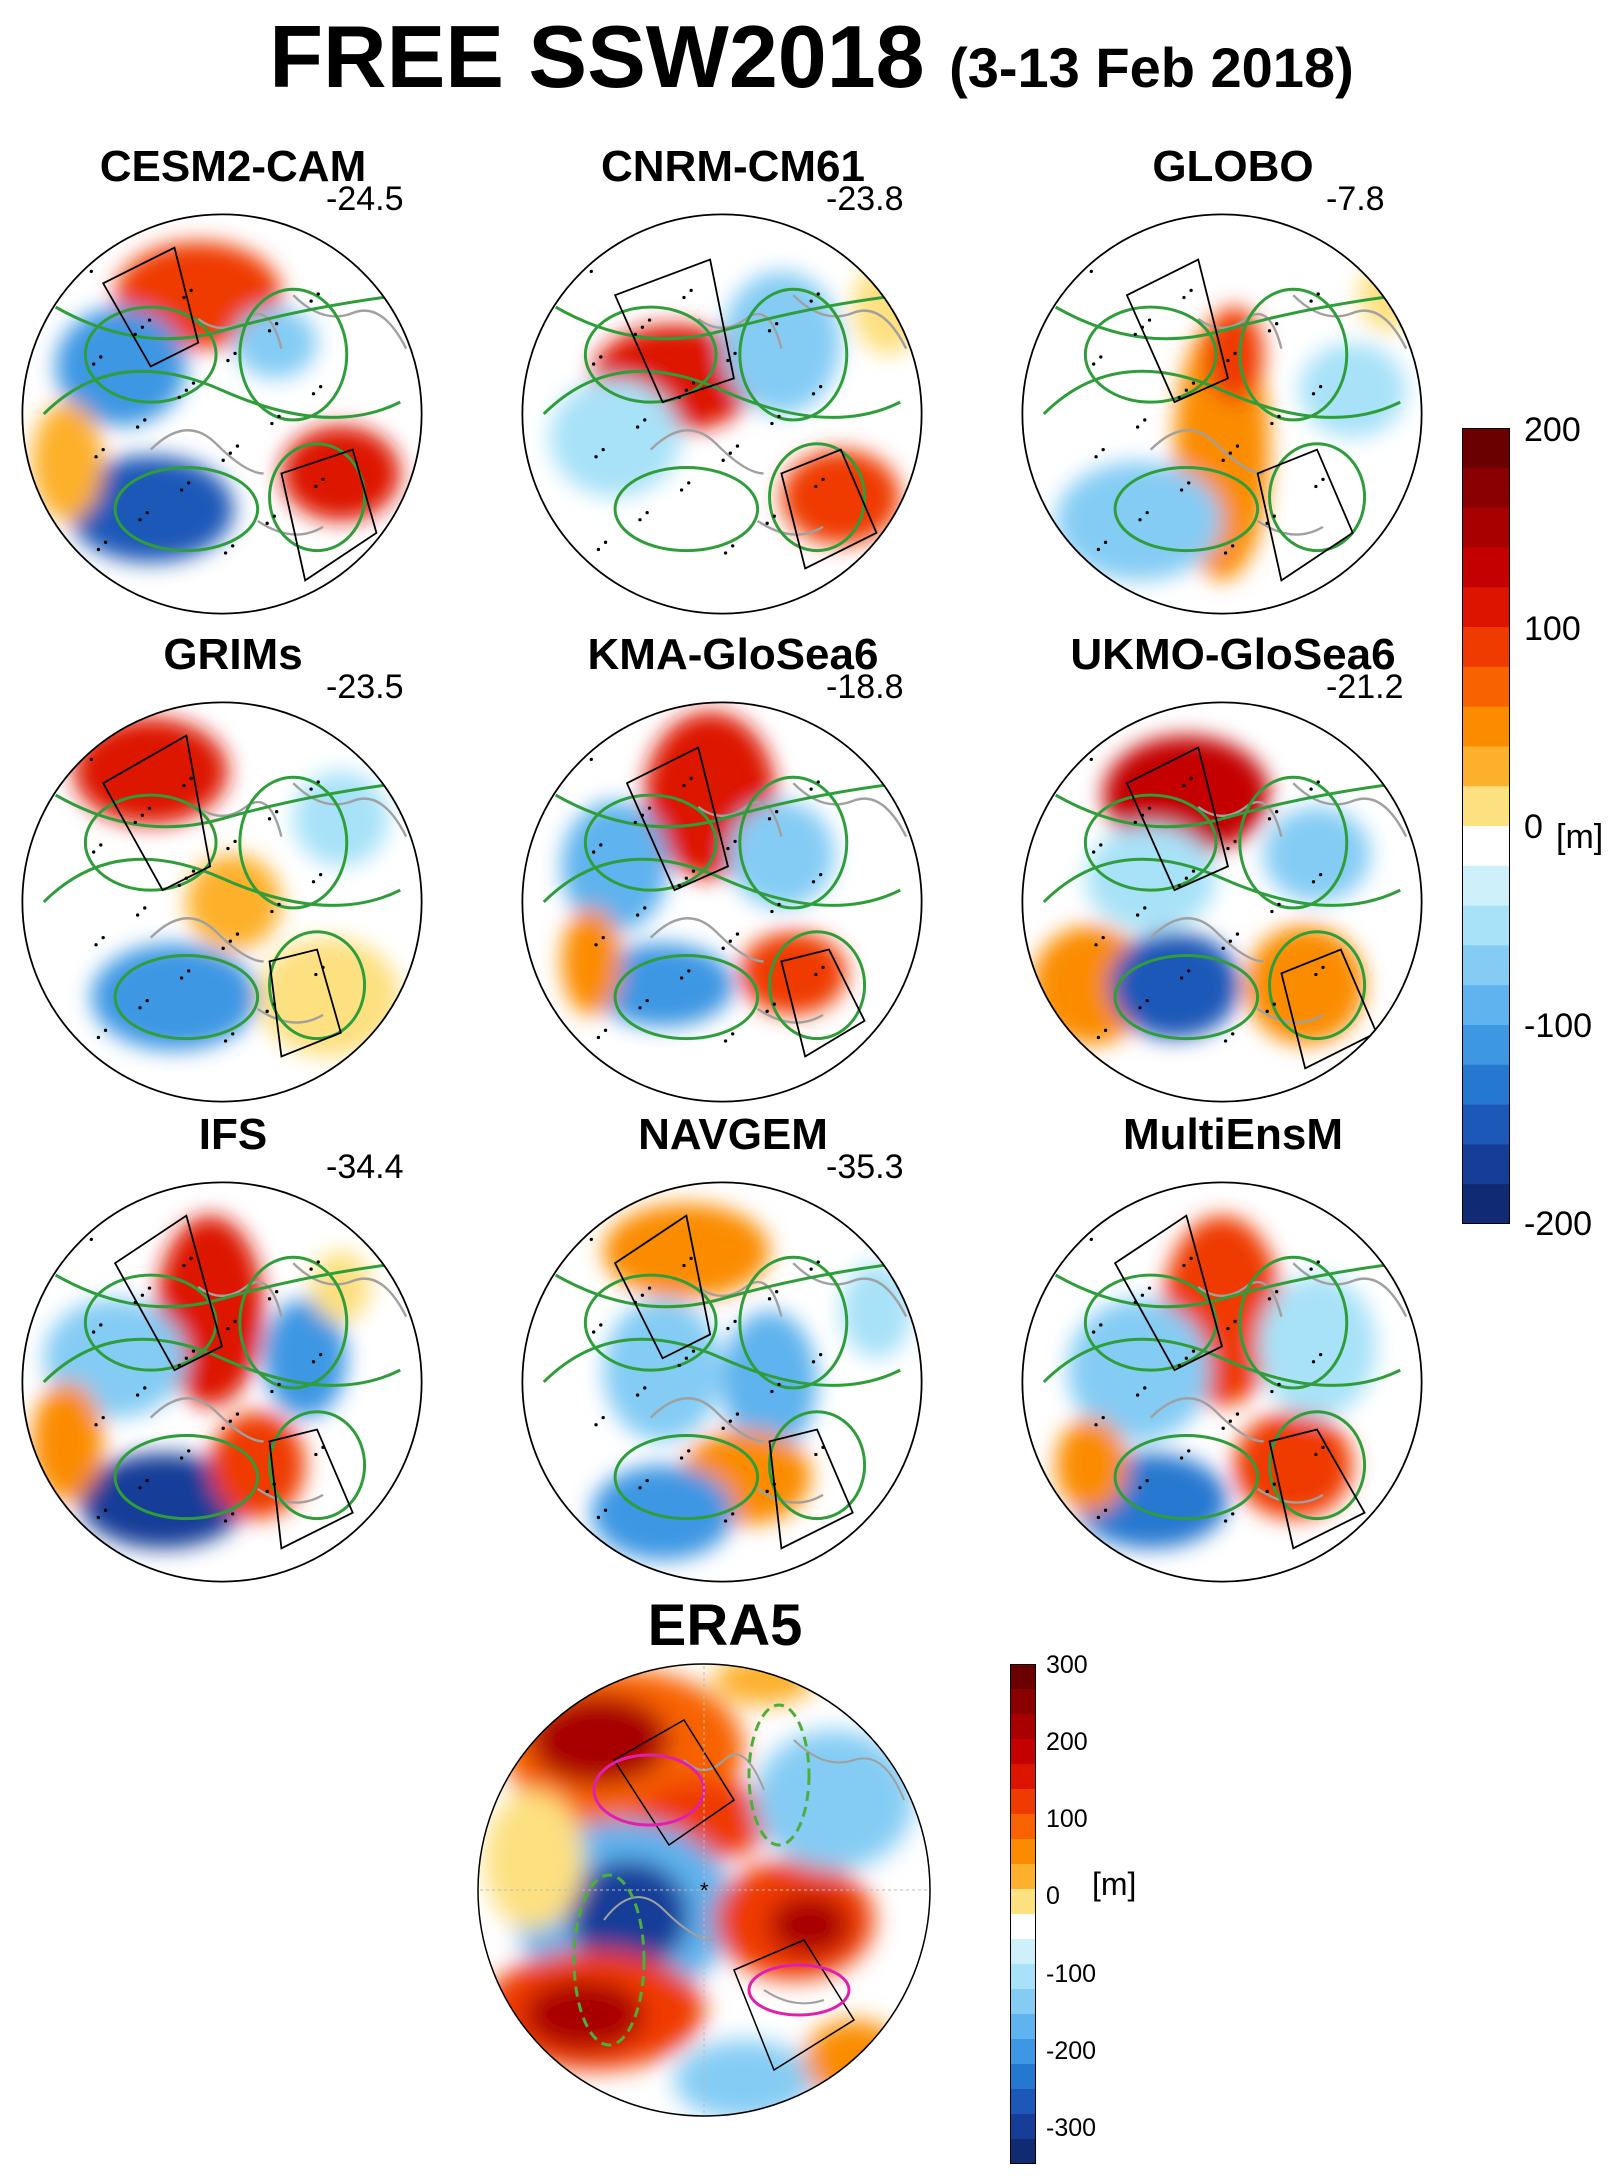  I want to click on title-period: (3-13 Feb 2018), so click(1151, 67).